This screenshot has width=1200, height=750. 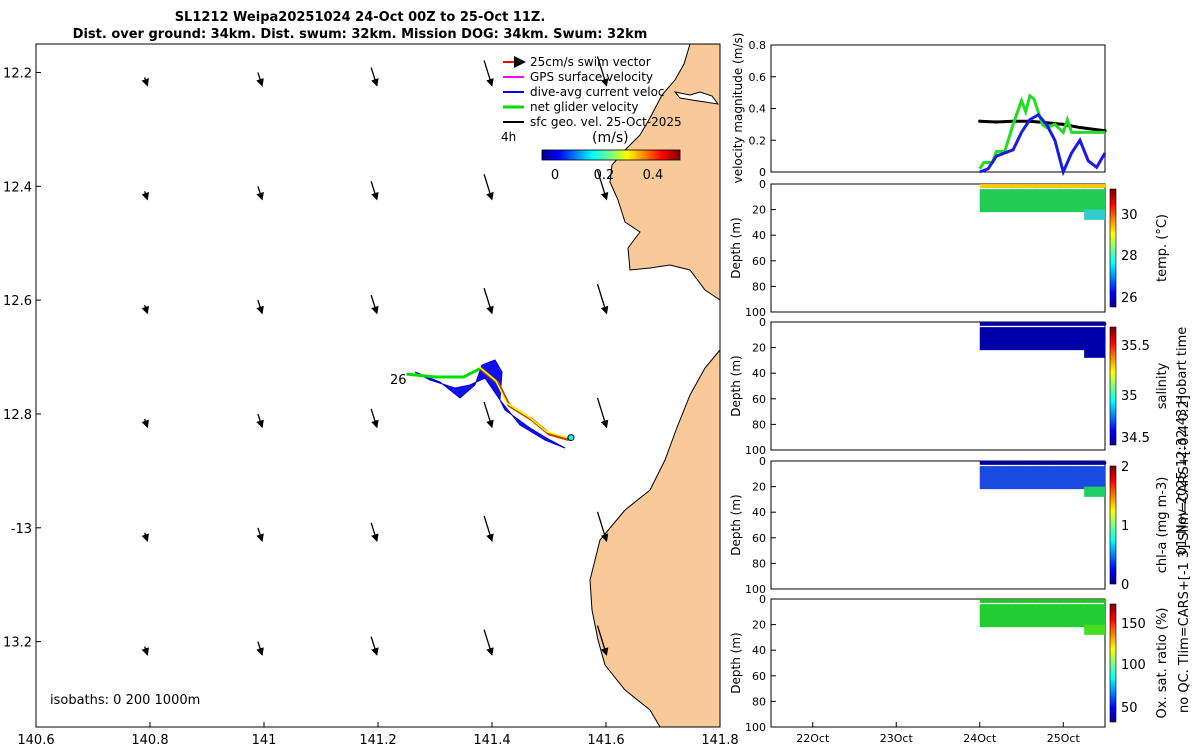 What do you see at coordinates (1135, 438) in the screenshot?
I see `salinity-colorbar-tick: 34.5` at bounding box center [1135, 438].